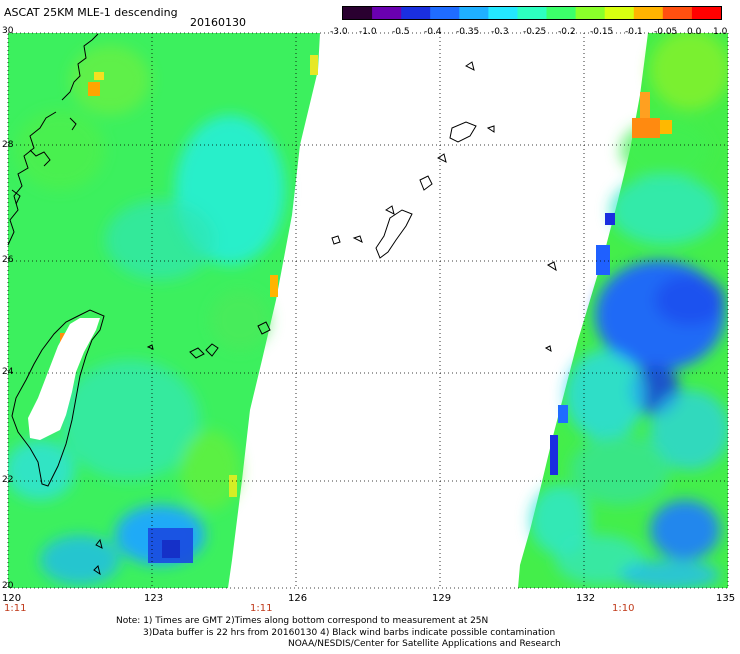  I want to click on lat-label: 30, so click(8, 31).